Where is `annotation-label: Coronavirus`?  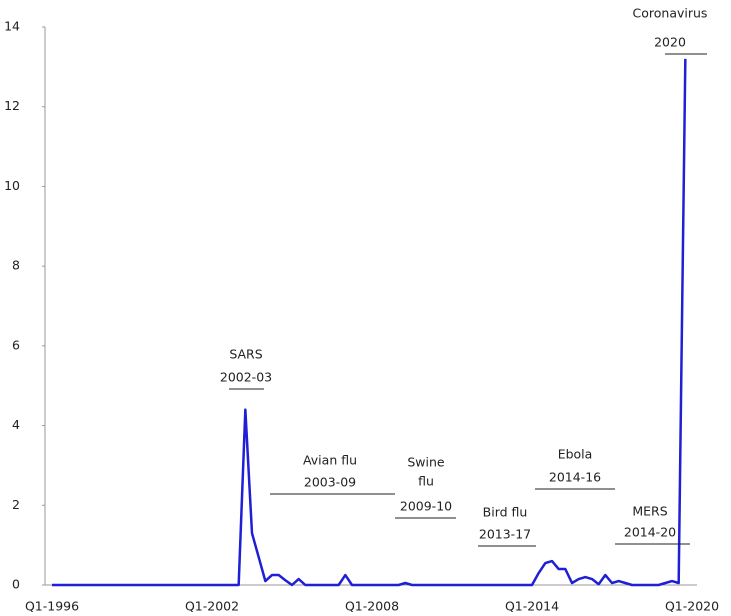
annotation-label: Coronavirus is located at coordinates (670, 13).